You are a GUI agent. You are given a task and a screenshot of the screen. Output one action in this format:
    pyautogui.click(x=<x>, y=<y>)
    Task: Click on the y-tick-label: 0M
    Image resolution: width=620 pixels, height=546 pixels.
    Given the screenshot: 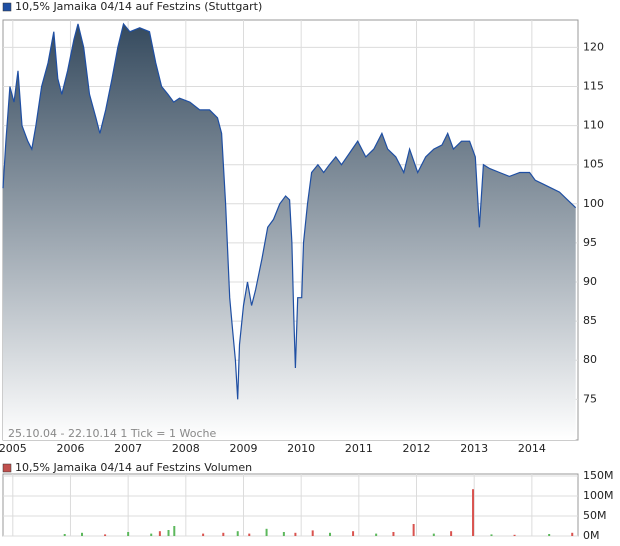 What is the action you would take?
    pyautogui.click(x=591, y=535)
    